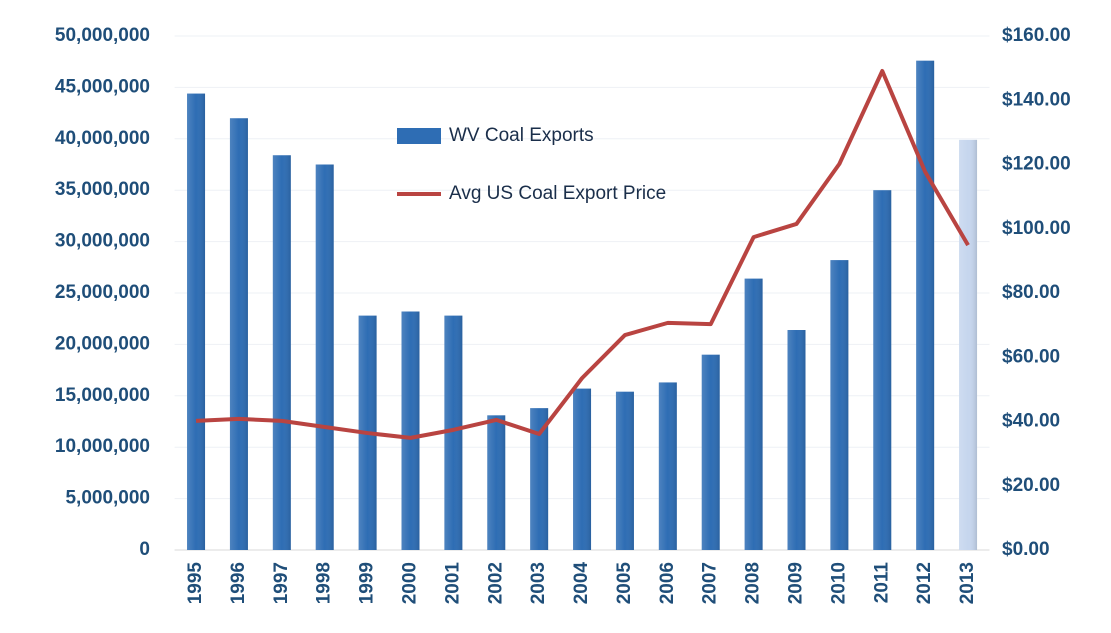  I want to click on x-tick-label: 2012, so click(924, 583).